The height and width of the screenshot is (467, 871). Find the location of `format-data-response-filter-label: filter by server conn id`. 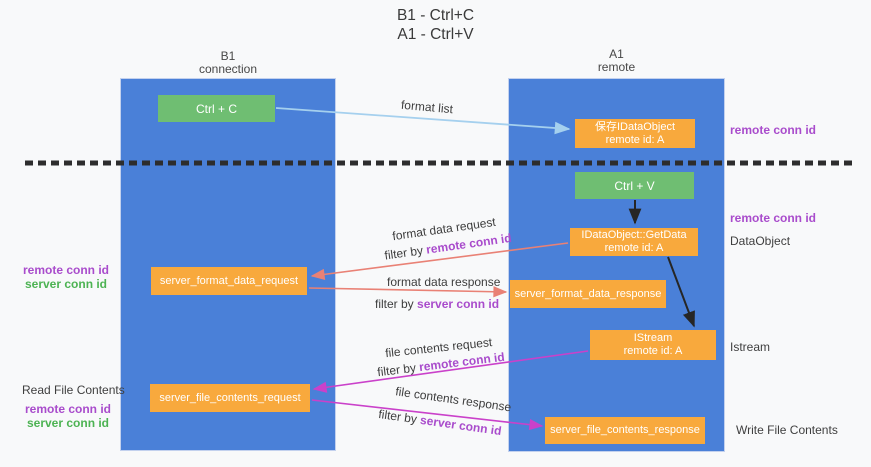

format-data-response-filter-label: filter by server conn id is located at coordinates (437, 304).